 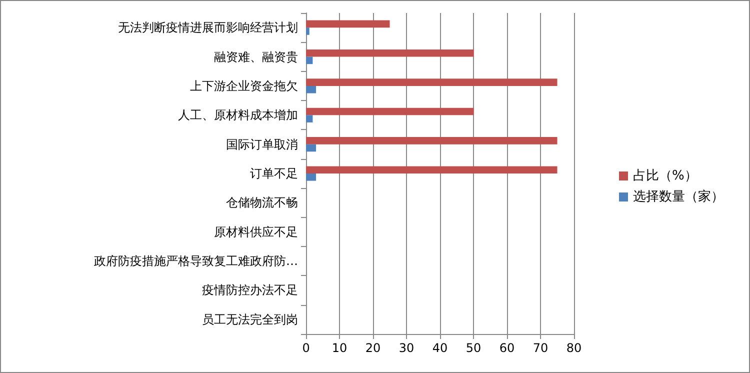 What do you see at coordinates (256, 57) in the screenshot?
I see `y-tick-label: 融资难、融资贵` at bounding box center [256, 57].